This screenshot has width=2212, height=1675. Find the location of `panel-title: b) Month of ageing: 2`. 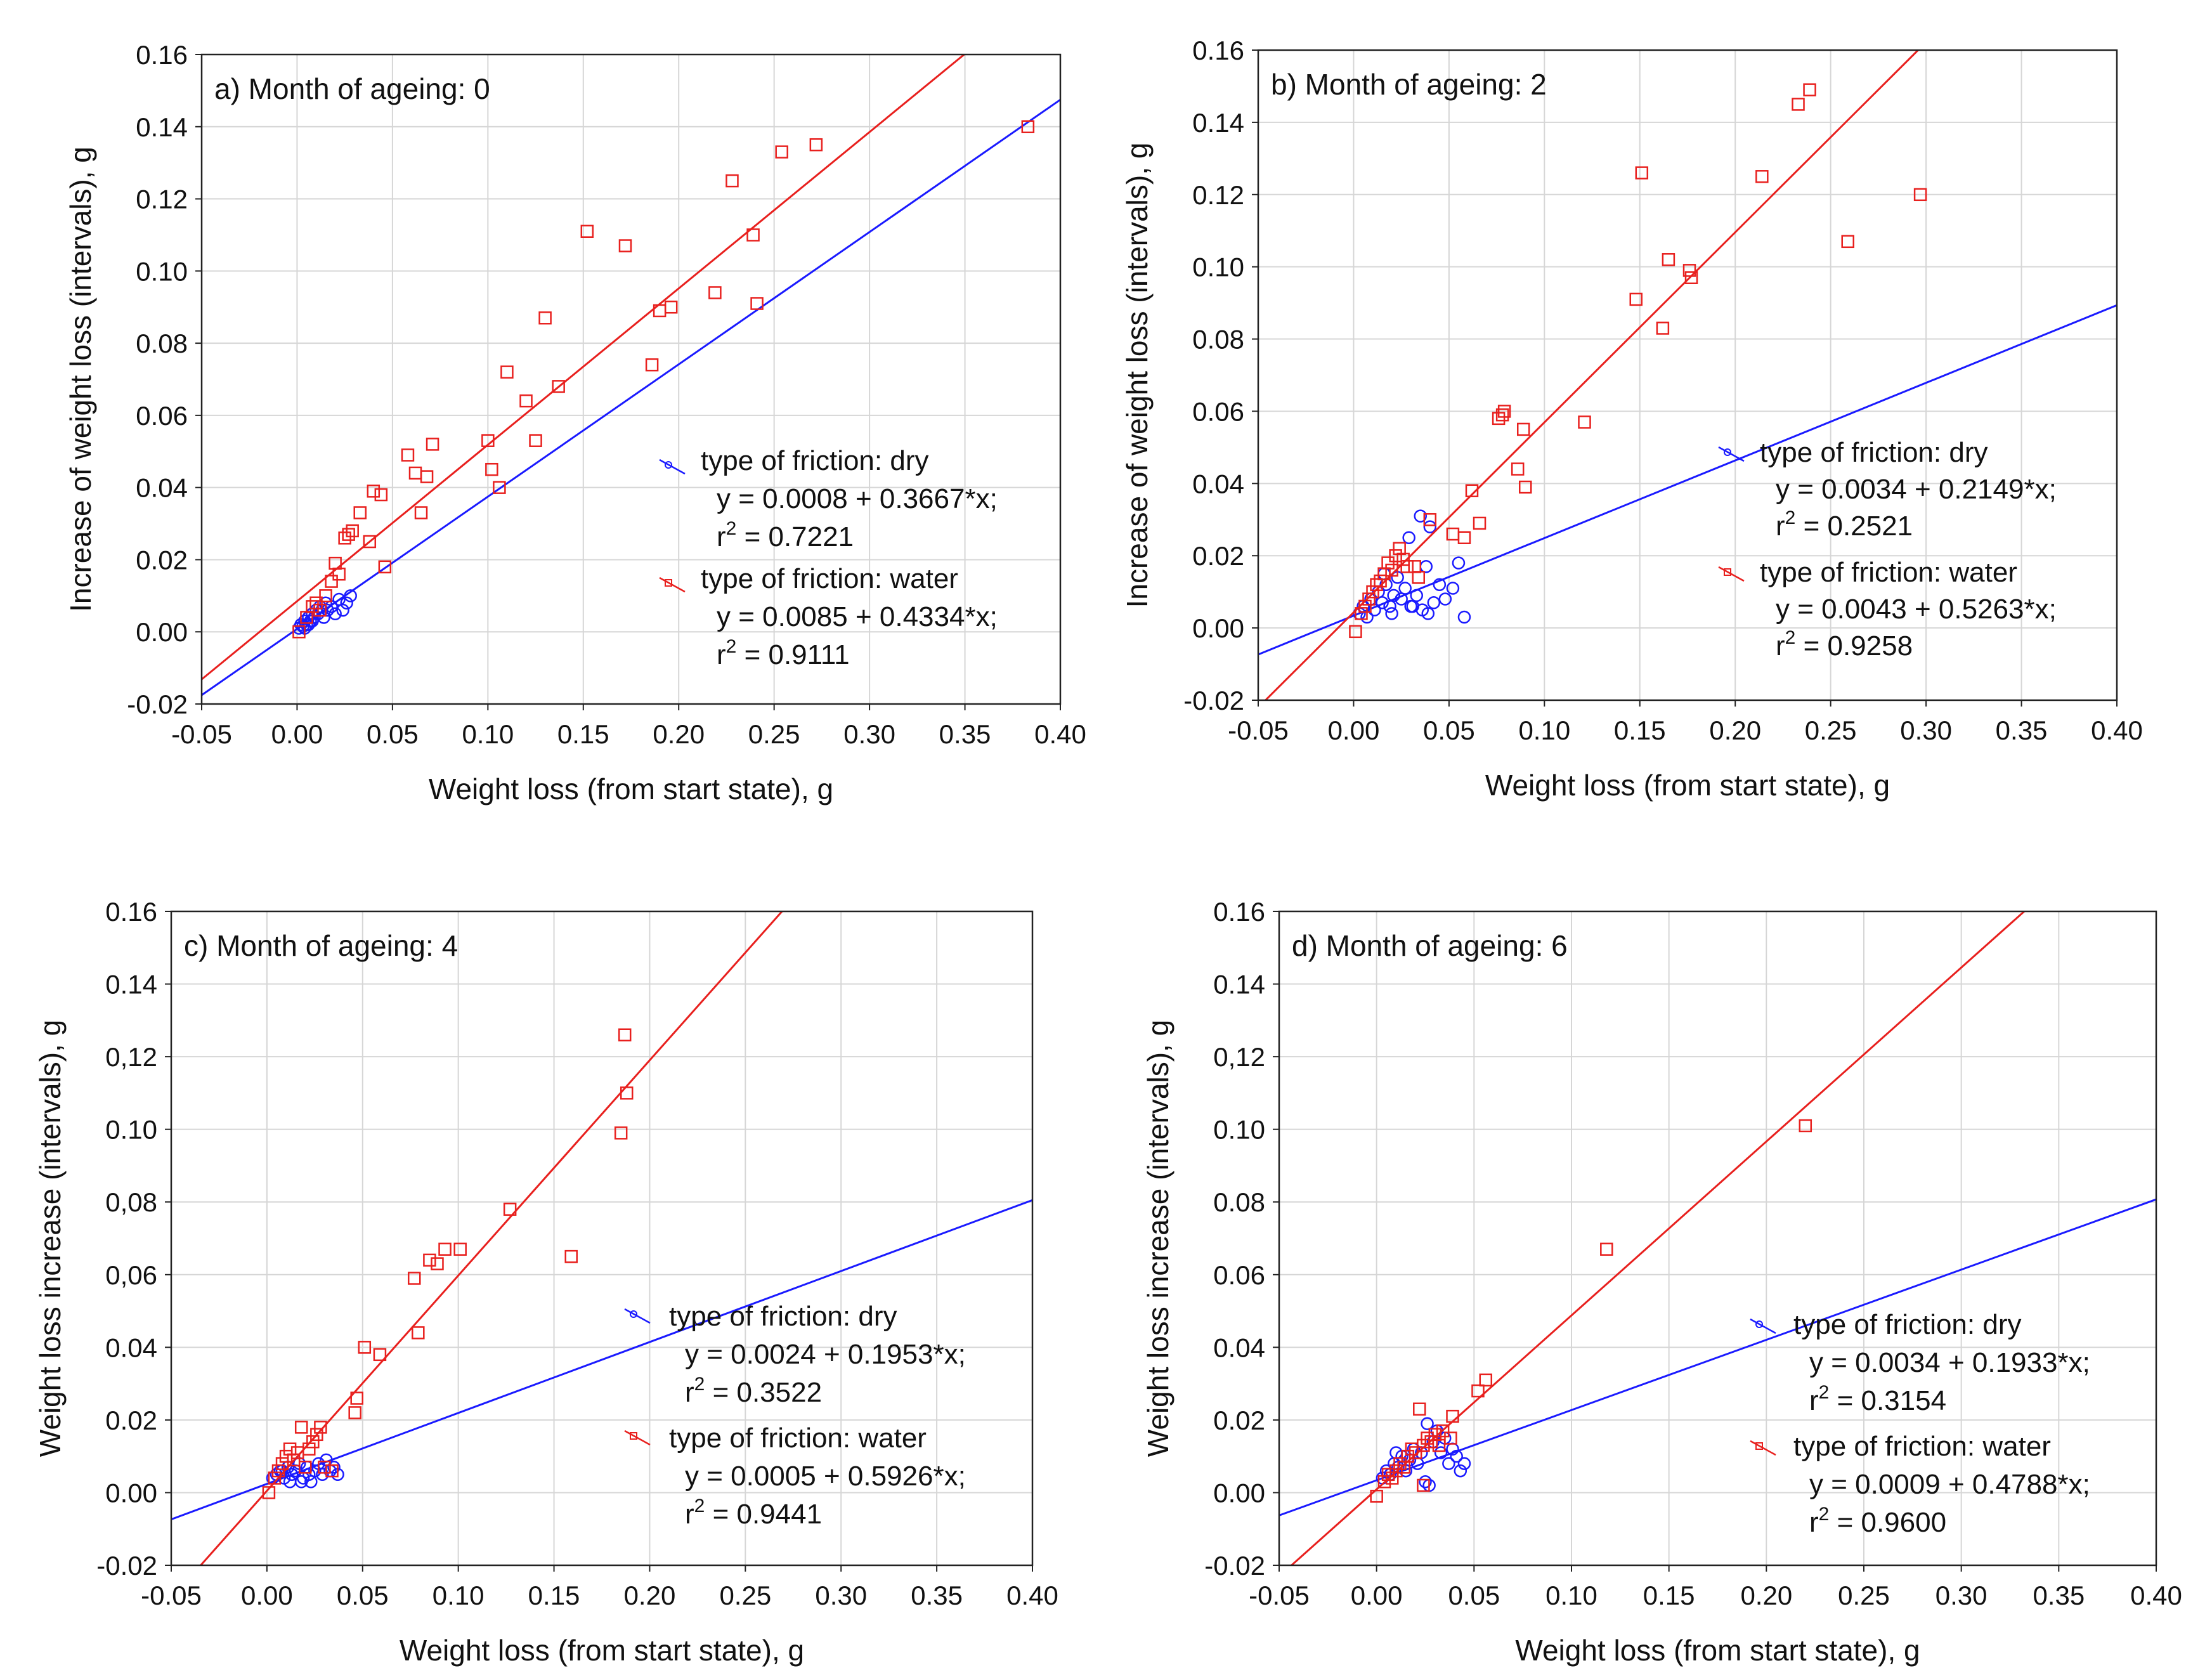

panel-title: b) Month of ageing: 2 is located at coordinates (1409, 84).